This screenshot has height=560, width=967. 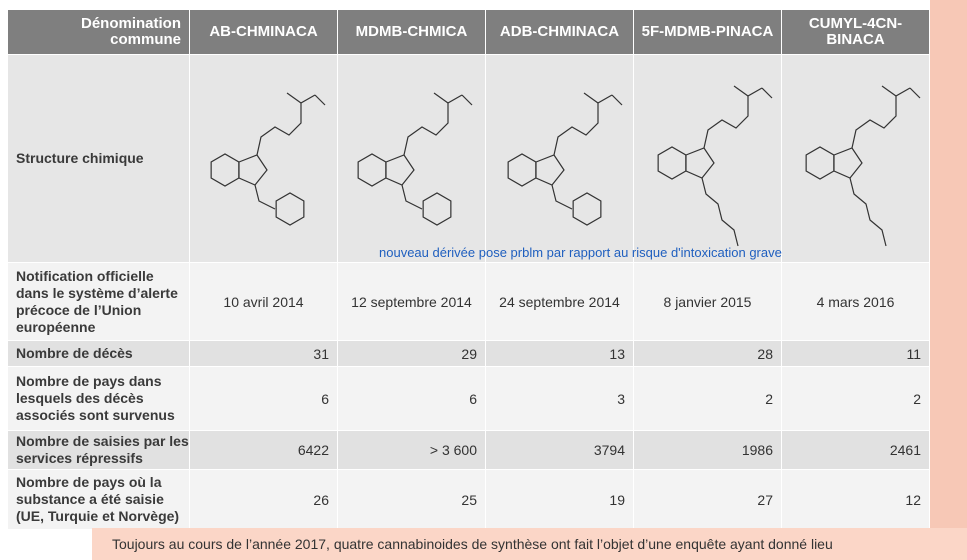 What do you see at coordinates (757, 450) in the screenshot?
I see `cell-text: 1986` at bounding box center [757, 450].